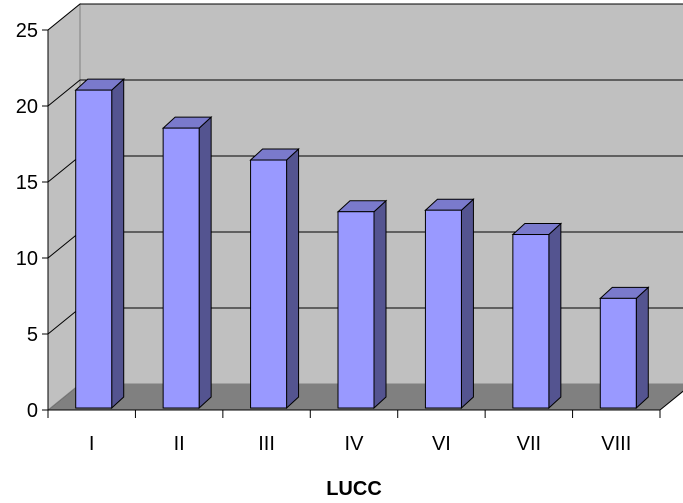 The height and width of the screenshot is (503, 683). Describe the element at coordinates (32, 335) in the screenshot. I see `y-tick-label: 5` at that location.